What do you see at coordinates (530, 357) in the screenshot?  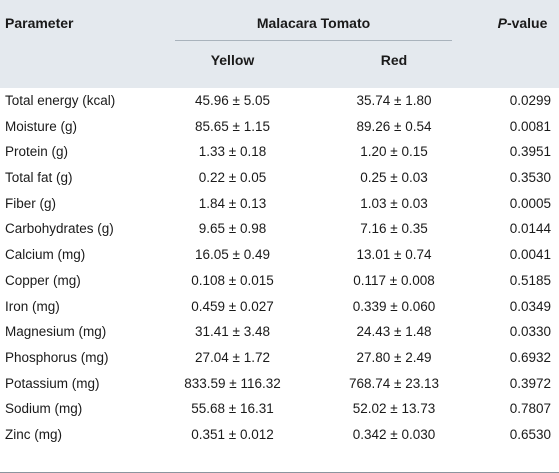 I see `row-p-value: 0.6932` at bounding box center [530, 357].